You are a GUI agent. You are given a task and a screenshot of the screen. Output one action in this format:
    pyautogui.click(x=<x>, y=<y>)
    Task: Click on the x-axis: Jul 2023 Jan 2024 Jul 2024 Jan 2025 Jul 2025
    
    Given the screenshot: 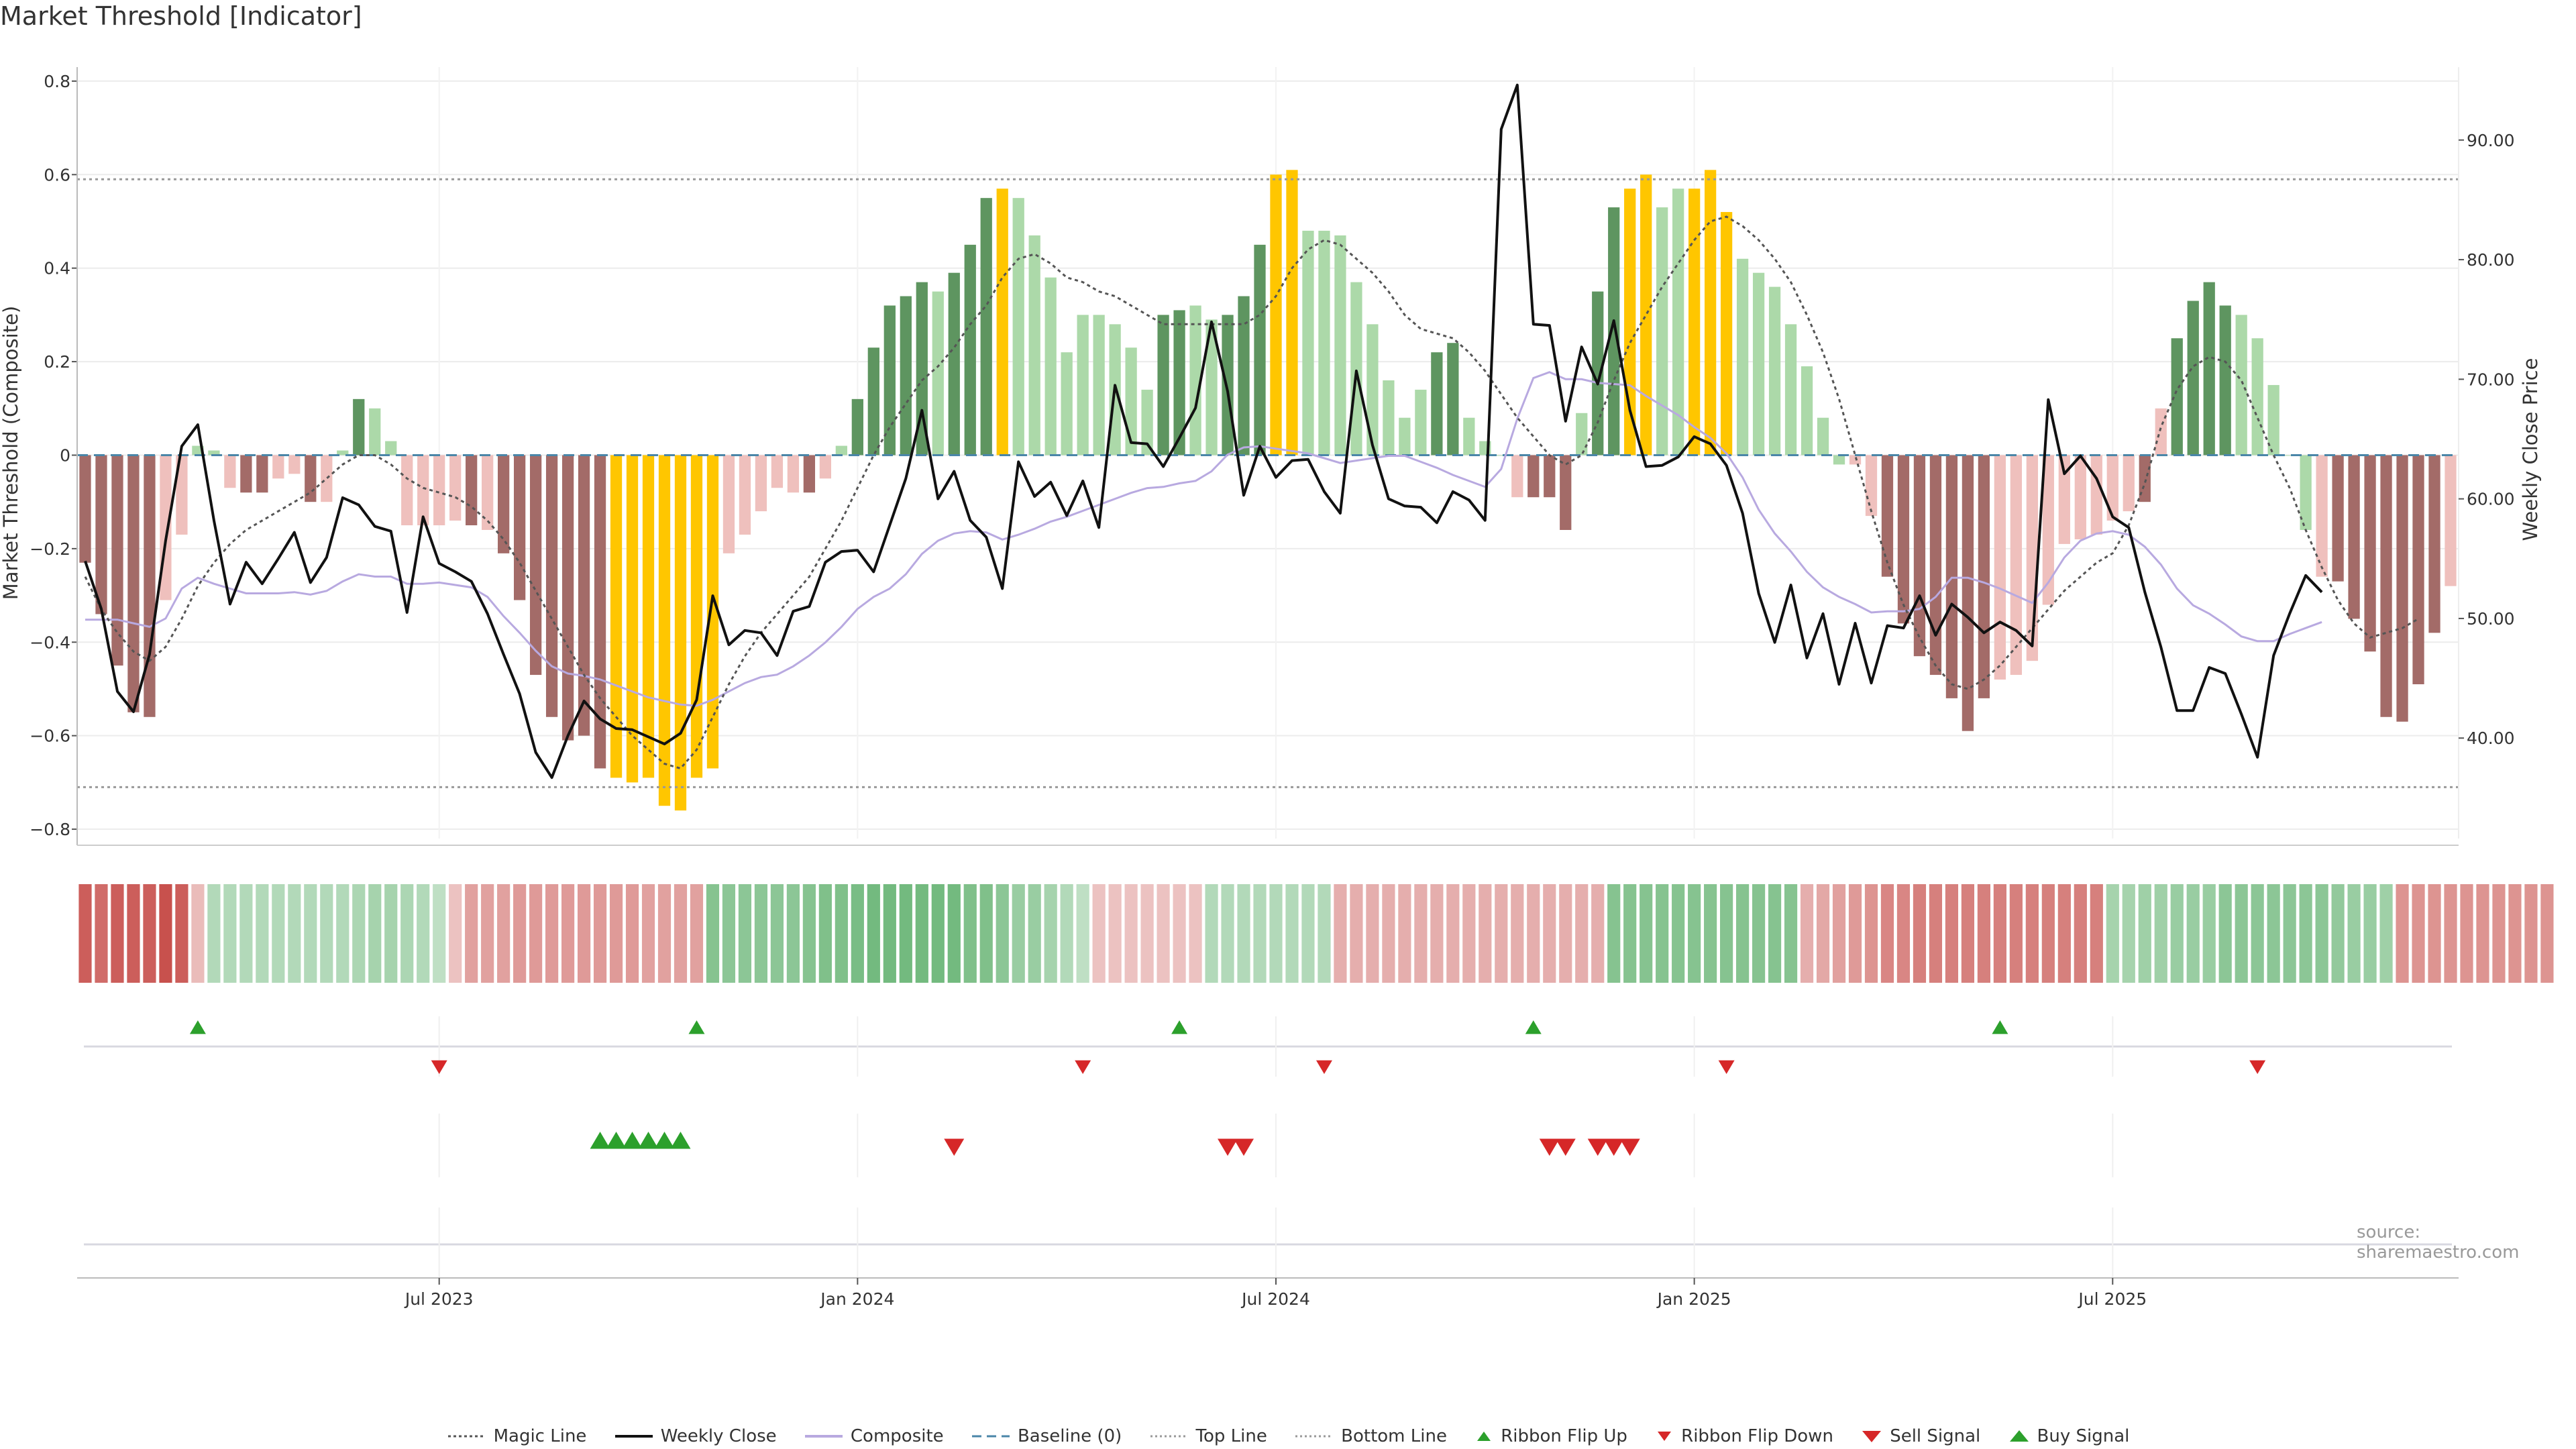 What is the action you would take?
    pyautogui.click(x=1268, y=1293)
    